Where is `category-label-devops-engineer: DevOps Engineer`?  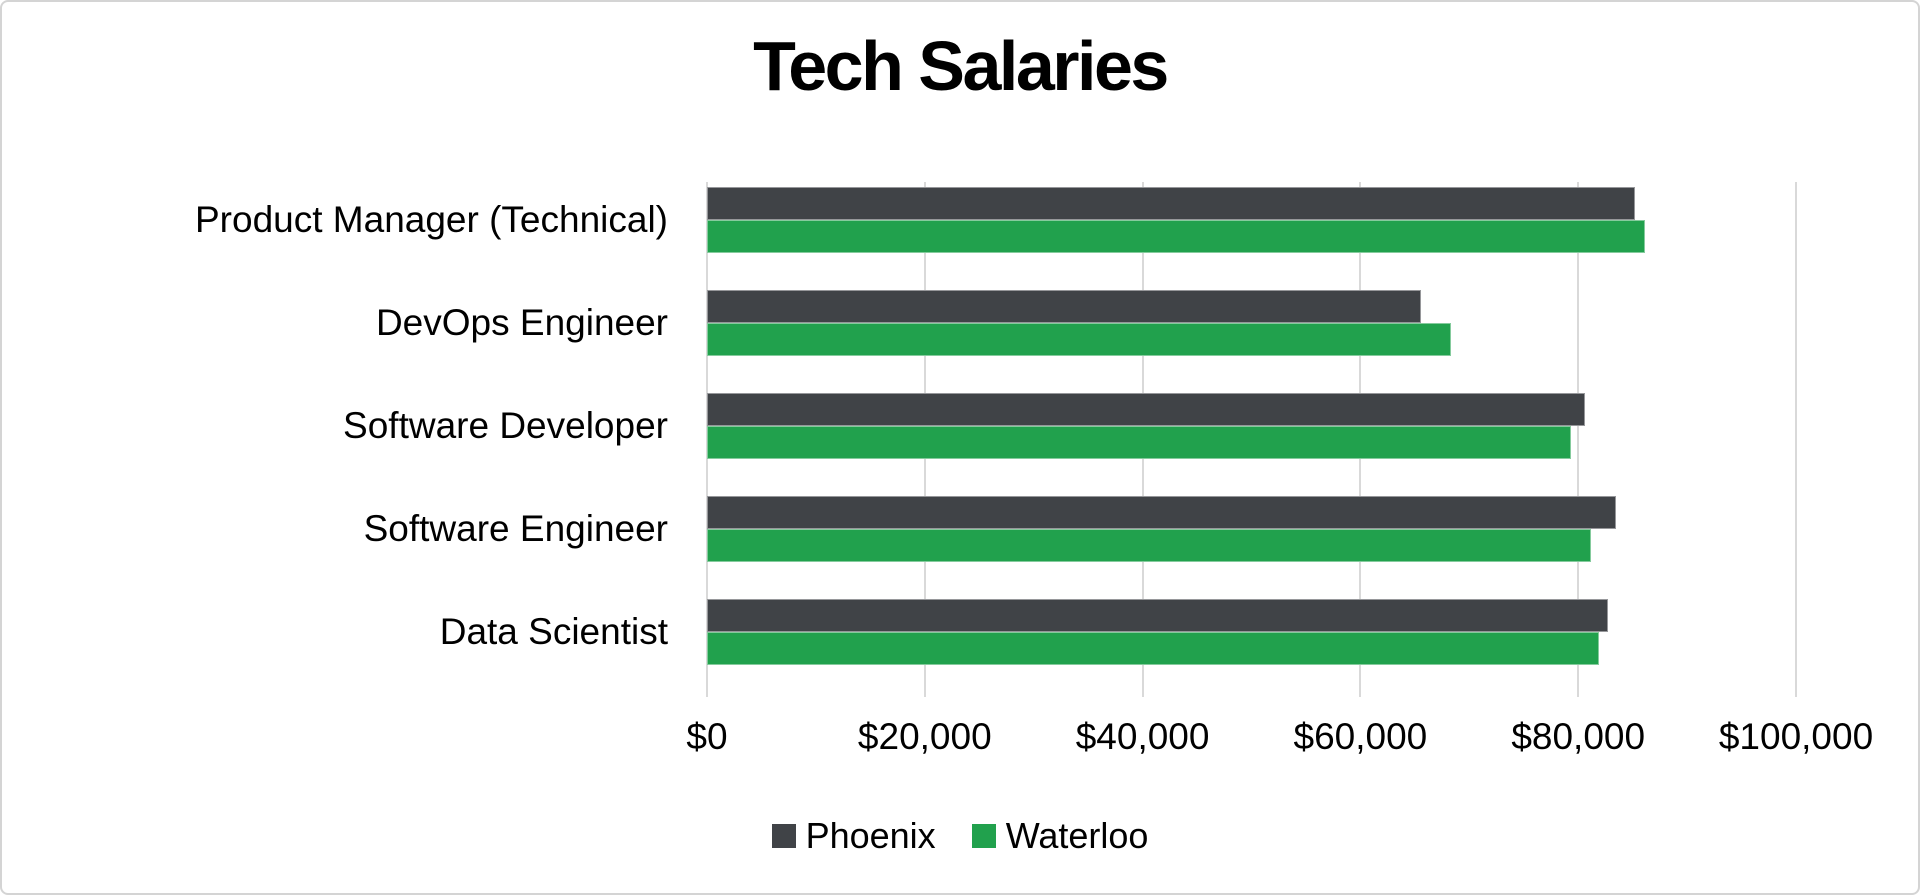 category-label-devops-engineer: DevOps Engineer is located at coordinates (521, 322).